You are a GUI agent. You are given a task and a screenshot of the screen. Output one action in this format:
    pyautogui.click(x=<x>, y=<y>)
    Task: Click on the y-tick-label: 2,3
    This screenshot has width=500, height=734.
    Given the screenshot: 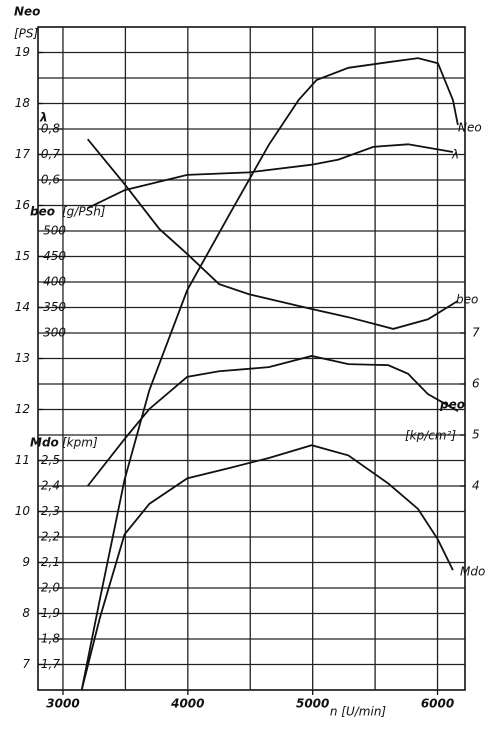 What is the action you would take?
    pyautogui.click(x=50, y=511)
    